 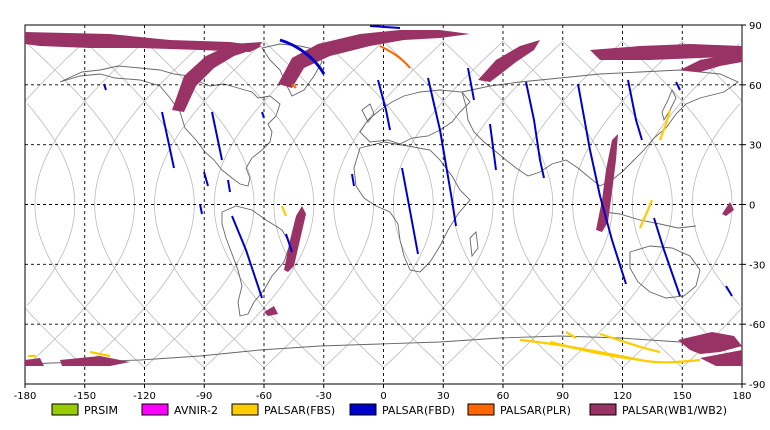 What do you see at coordinates (755, 86) in the screenshot?
I see `y-tick-label: 60` at bounding box center [755, 86].